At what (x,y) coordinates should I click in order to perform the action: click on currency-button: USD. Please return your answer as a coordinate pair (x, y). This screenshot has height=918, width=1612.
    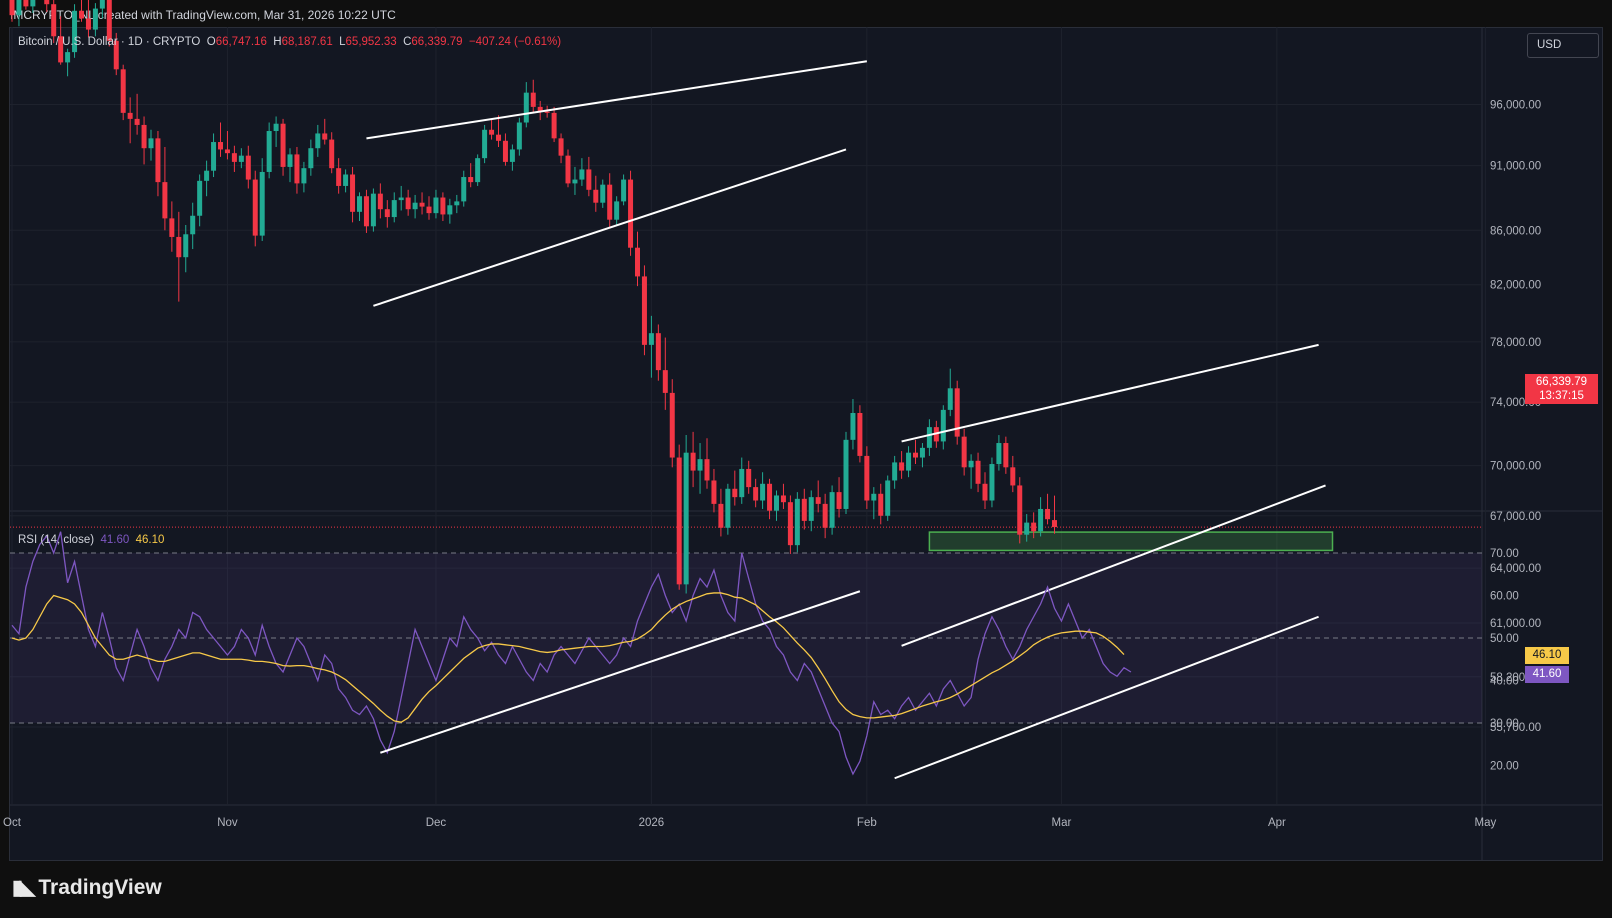
    Looking at the image, I should click on (1563, 45).